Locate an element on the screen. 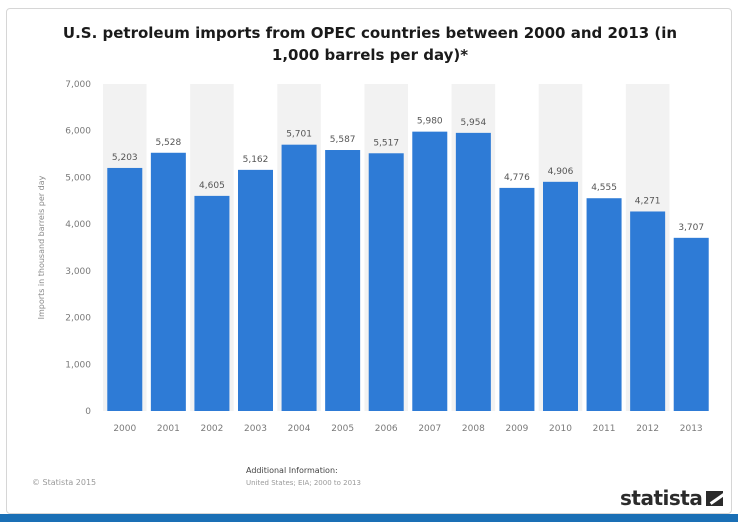 The image size is (738, 522). x-tick-label: 2006 is located at coordinates (386, 429).